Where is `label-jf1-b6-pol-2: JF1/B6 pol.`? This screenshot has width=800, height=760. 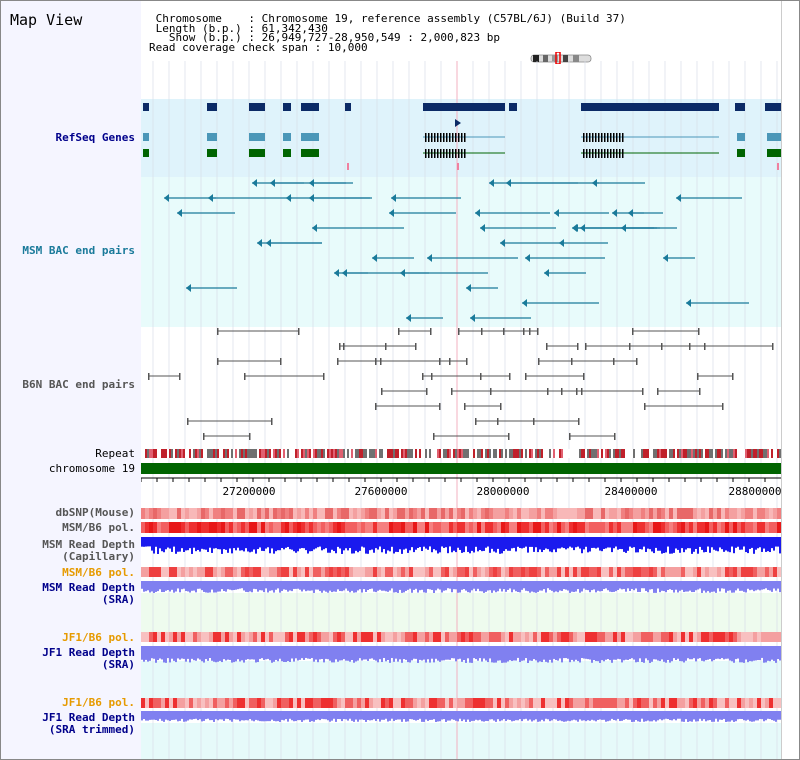 label-jf1-b6-pol-2: JF1/B6 pol. is located at coordinates (98, 702).